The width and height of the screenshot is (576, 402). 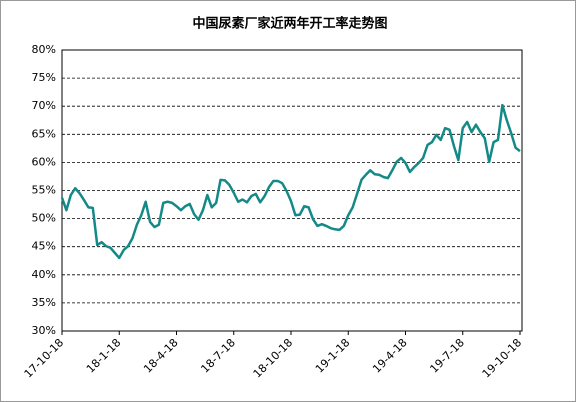 What do you see at coordinates (44, 330) in the screenshot?
I see `y-tick-label: 30%` at bounding box center [44, 330].